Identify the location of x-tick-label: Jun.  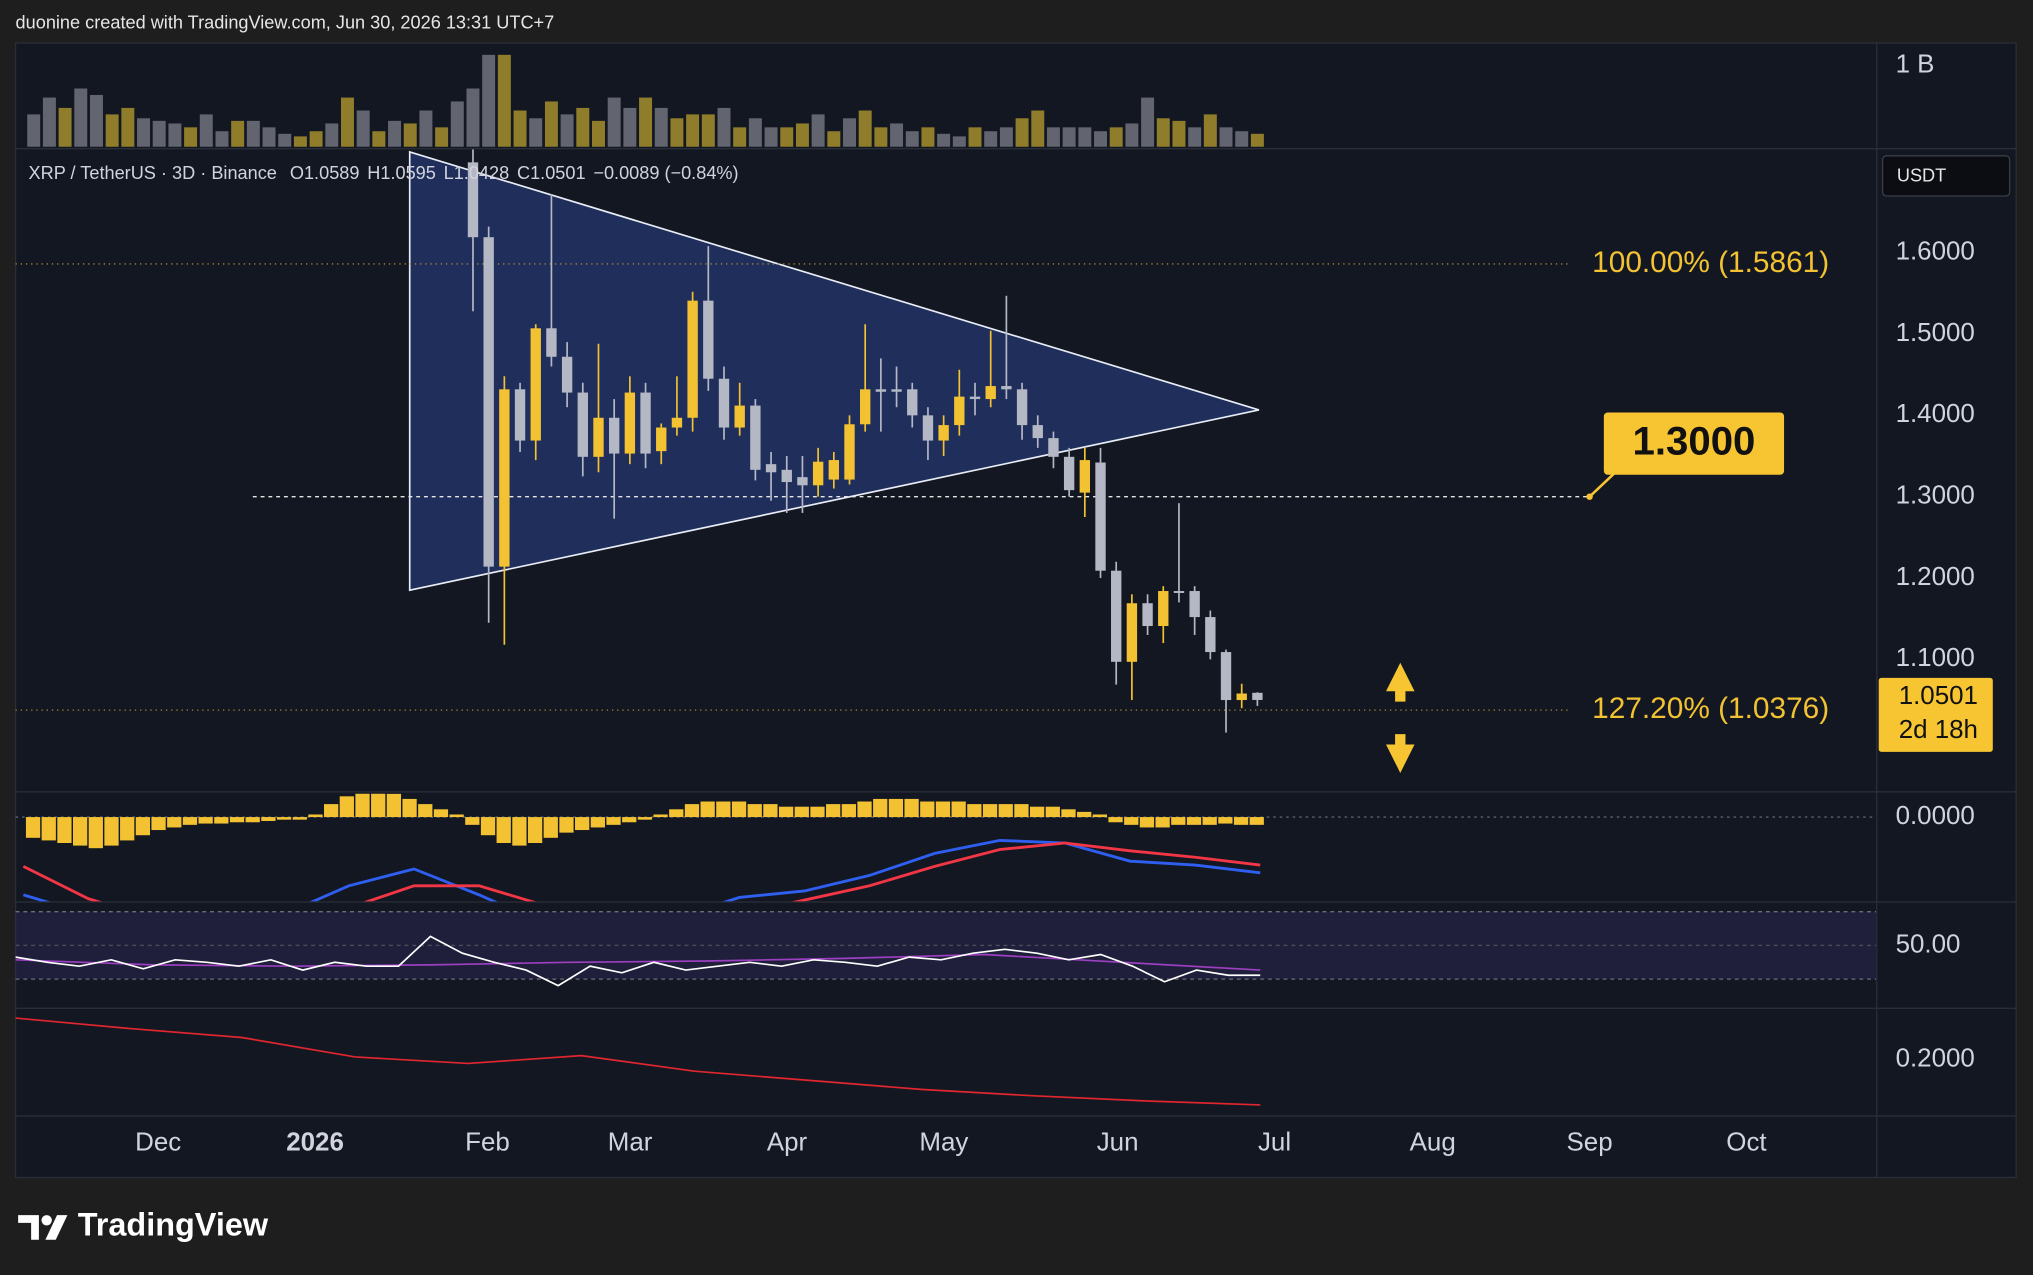
(1118, 1143).